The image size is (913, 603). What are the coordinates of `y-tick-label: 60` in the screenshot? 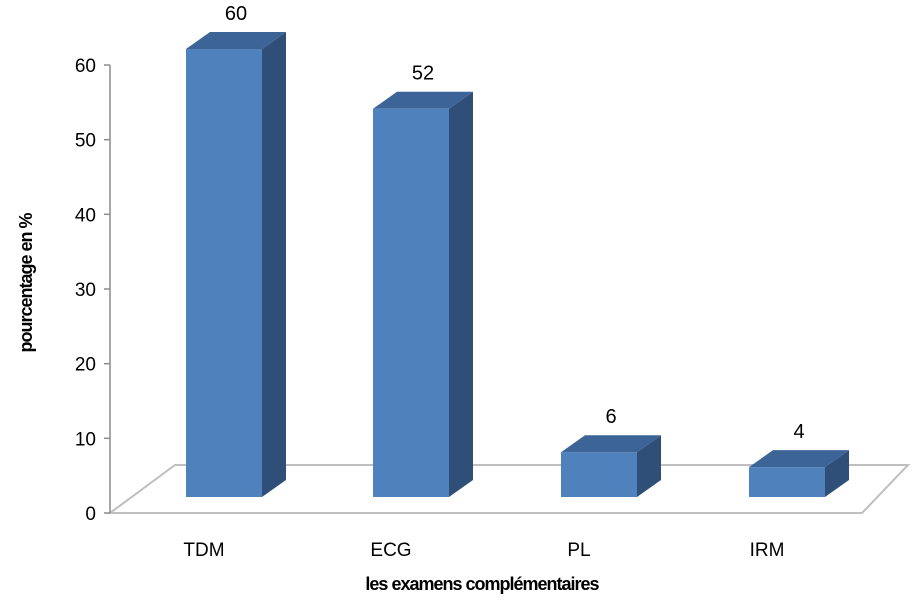 It's located at (85, 66).